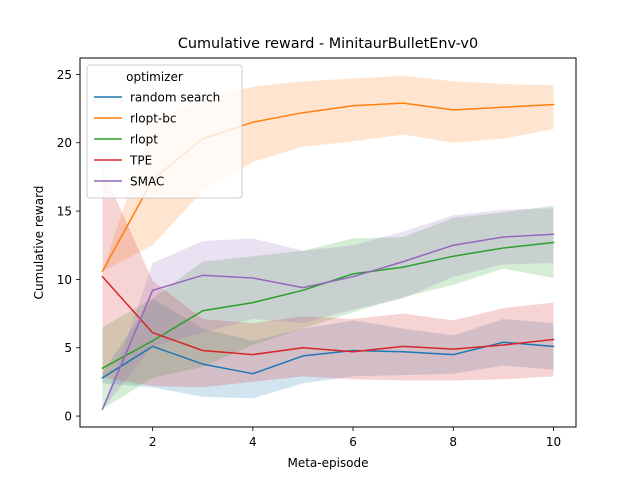 The width and height of the screenshot is (640, 485). Describe the element at coordinates (144, 140) in the screenshot. I see `legend-label: rlopt` at that location.